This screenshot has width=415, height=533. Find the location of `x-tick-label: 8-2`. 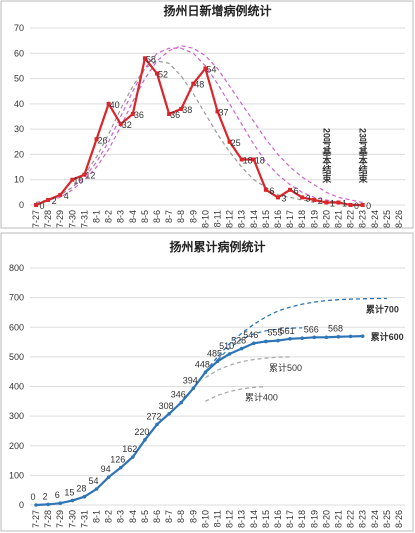

x-tick-label: 8-2 is located at coordinates (109, 516).